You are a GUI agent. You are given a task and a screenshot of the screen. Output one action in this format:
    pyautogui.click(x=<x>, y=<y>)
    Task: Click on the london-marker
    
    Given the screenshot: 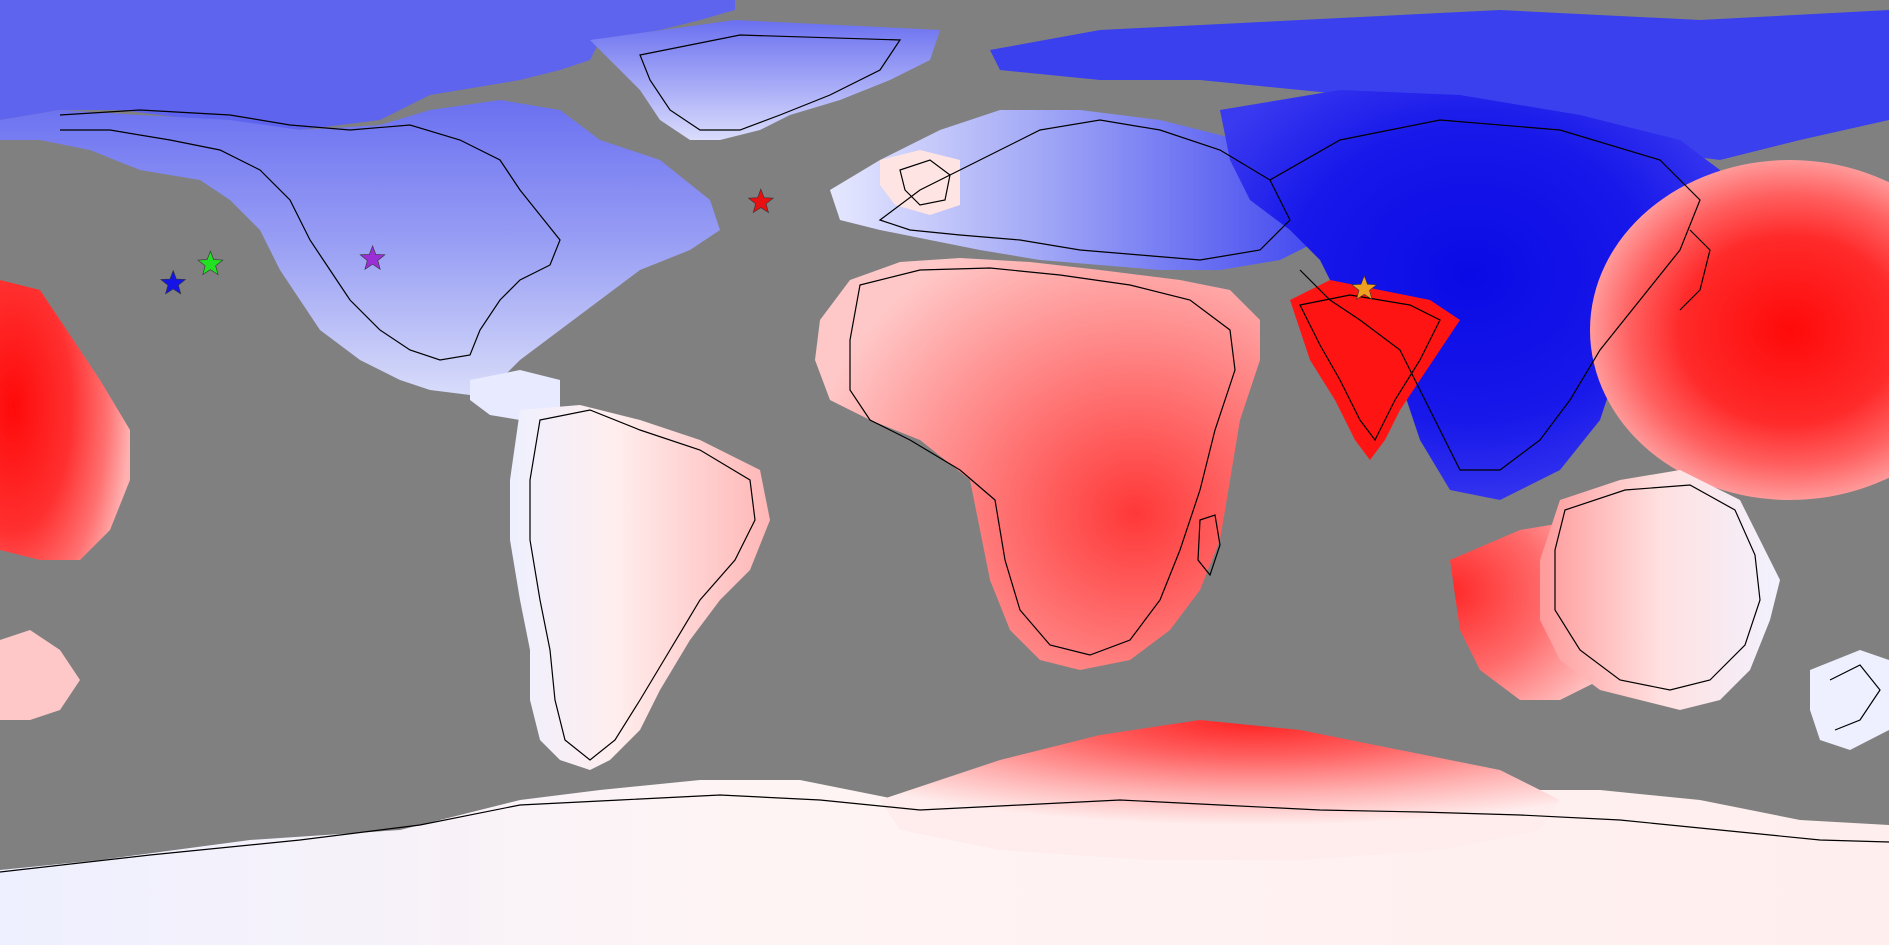 What is the action you would take?
    pyautogui.click(x=761, y=201)
    